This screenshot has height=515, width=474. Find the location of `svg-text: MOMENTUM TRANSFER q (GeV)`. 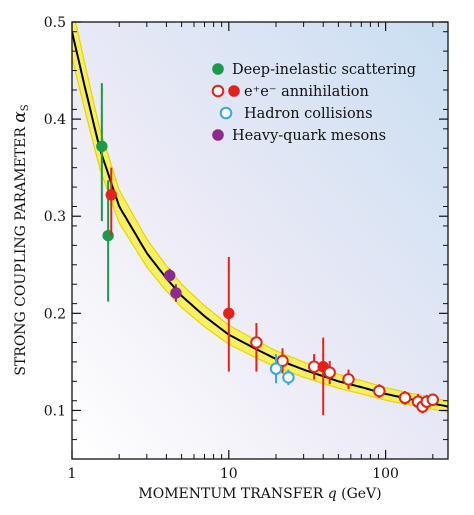

svg-text: MOMENTUM TRANSFER q (GeV) is located at coordinates (259, 494).